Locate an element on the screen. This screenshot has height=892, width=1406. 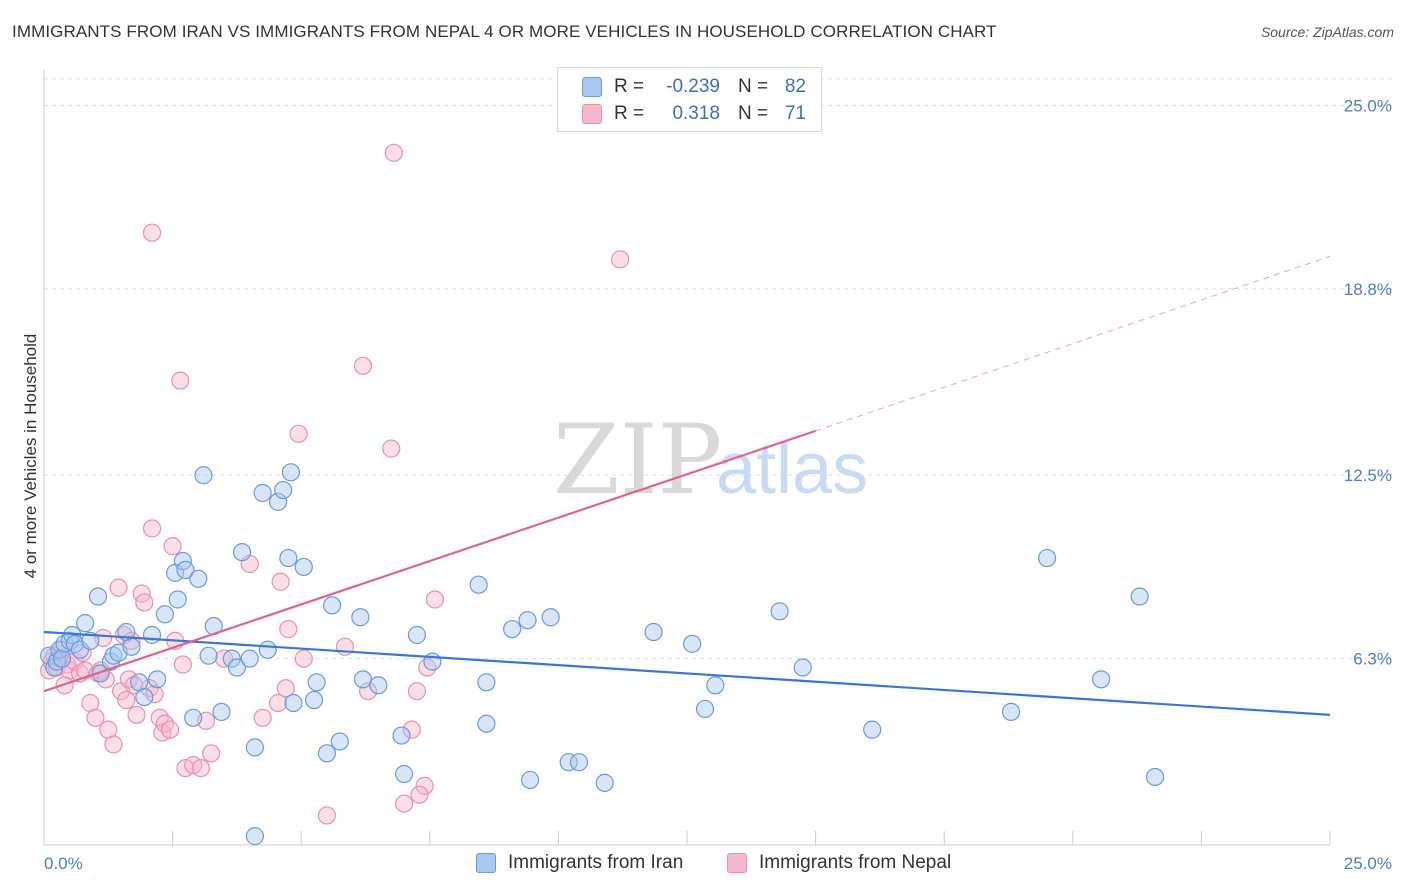
legend-item-iran: Immigrants from Iran is located at coordinates (579, 863).